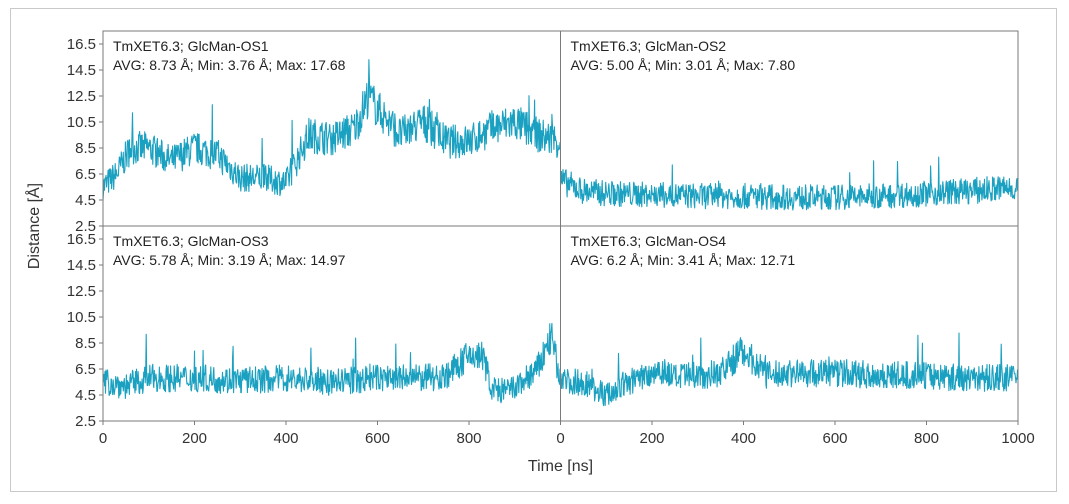  I want to click on panel-stats-1: AVG: 8.73 Å; Min: 3.76 Å; Max: 17.68, so click(229, 65).